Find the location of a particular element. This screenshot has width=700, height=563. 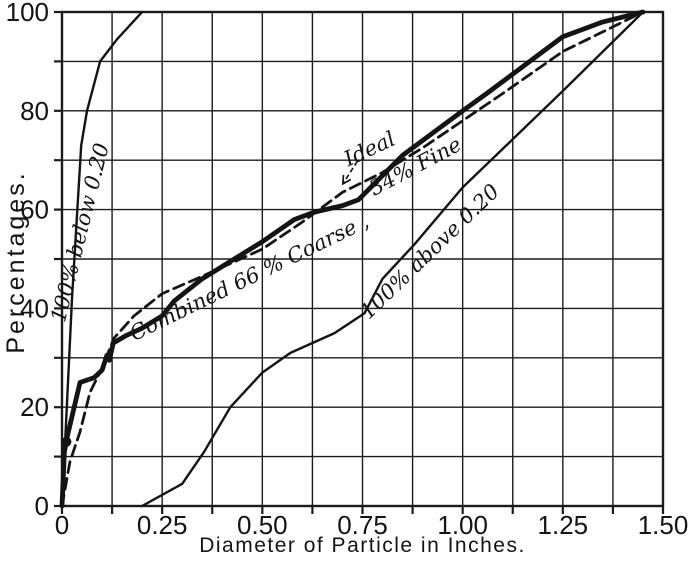

y-tick-label: 80 is located at coordinates (34, 111).